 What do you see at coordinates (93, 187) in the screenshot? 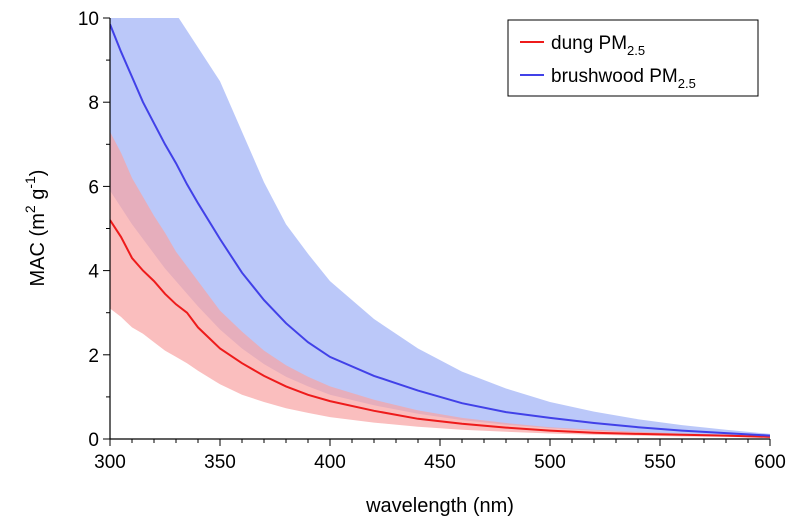
I see `y-tick-label: 6` at bounding box center [93, 187].